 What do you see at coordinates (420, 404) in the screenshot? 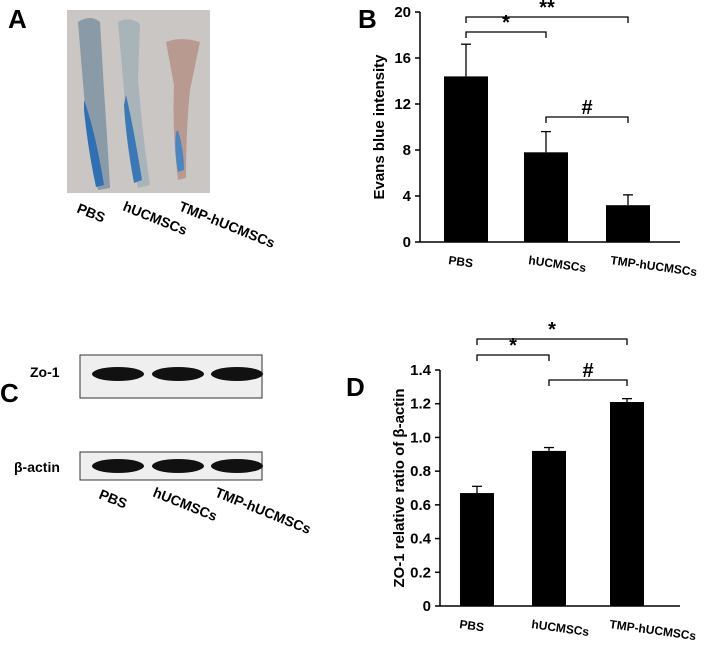
I see `y-tick-label: 1.2` at bounding box center [420, 404].